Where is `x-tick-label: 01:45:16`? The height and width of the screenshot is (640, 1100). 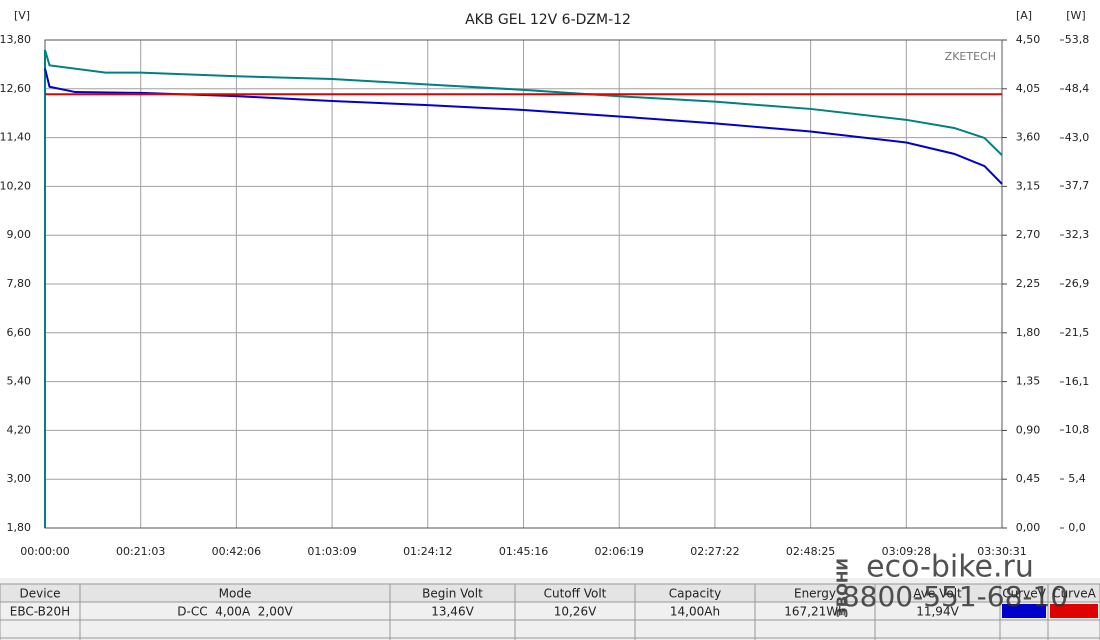 x-tick-label: 01:45:16 is located at coordinates (523, 551).